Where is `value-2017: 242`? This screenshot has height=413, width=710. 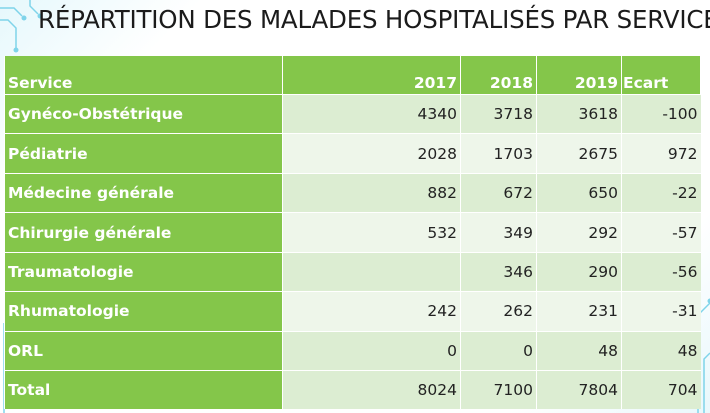 value-2017: 242 is located at coordinates (371, 311).